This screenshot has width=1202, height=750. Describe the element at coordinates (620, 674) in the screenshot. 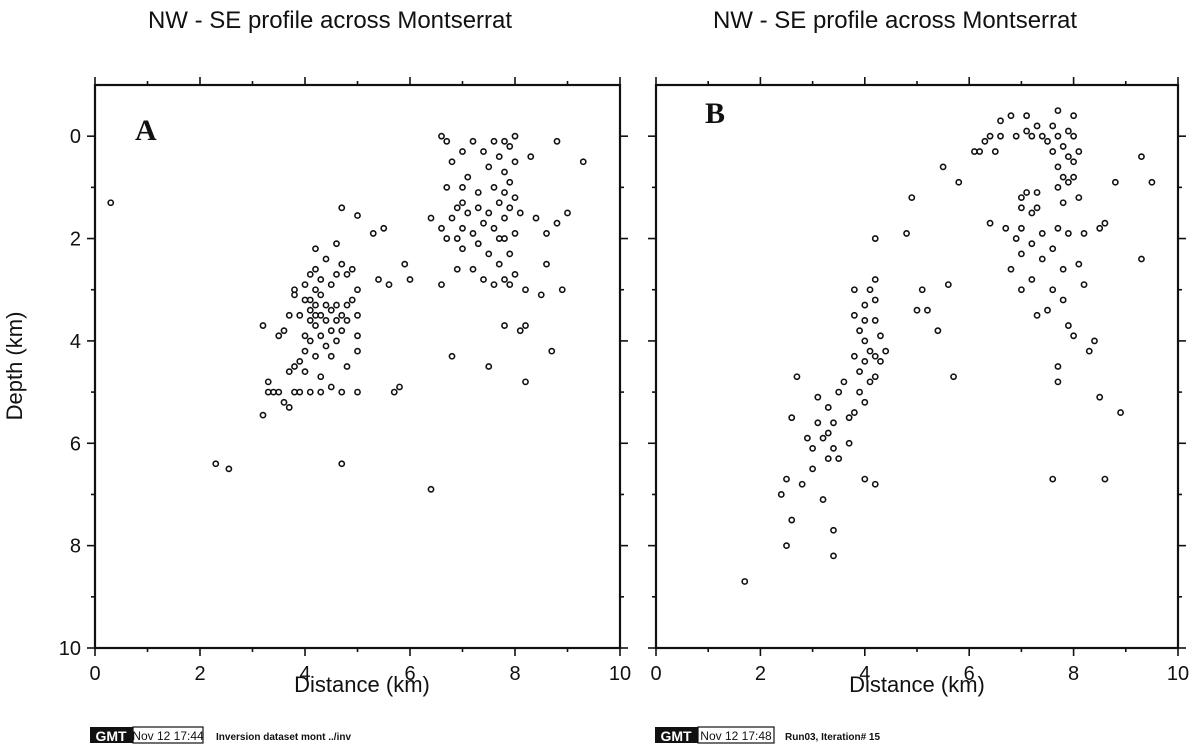

I see `x-tick-label: 10` at that location.